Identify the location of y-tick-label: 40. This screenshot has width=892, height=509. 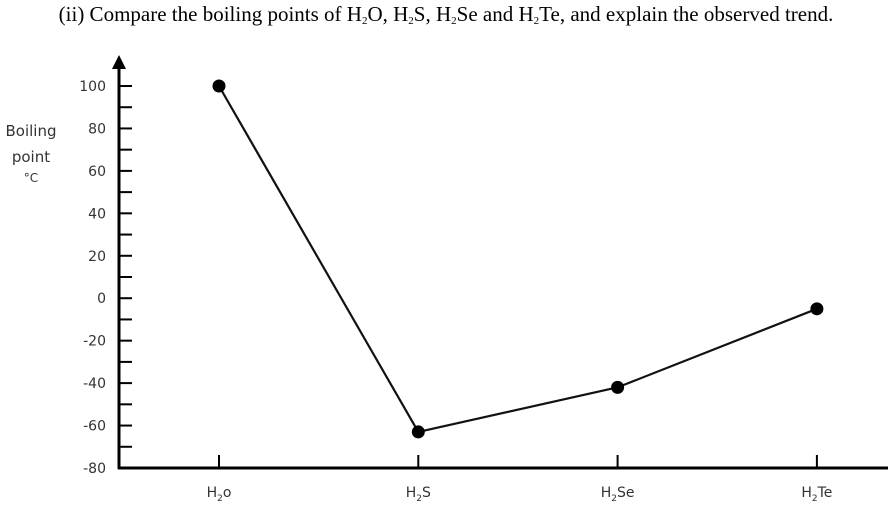
(97, 214).